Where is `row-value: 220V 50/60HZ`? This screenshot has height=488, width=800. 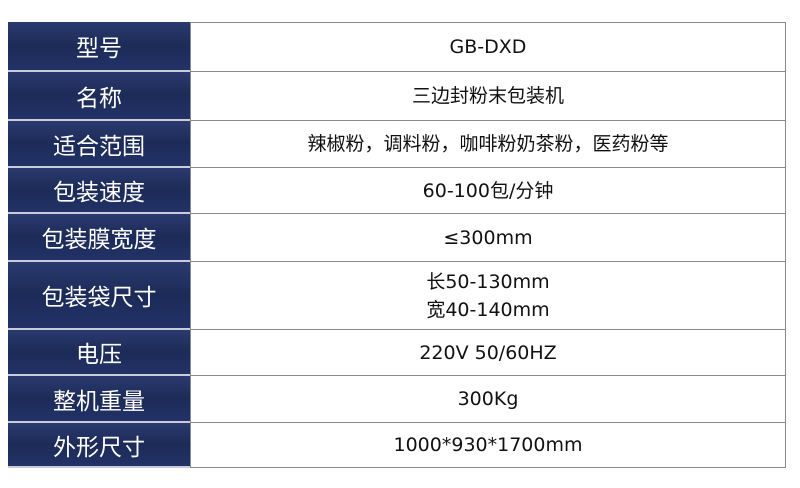 row-value: 220V 50/60HZ is located at coordinates (488, 353).